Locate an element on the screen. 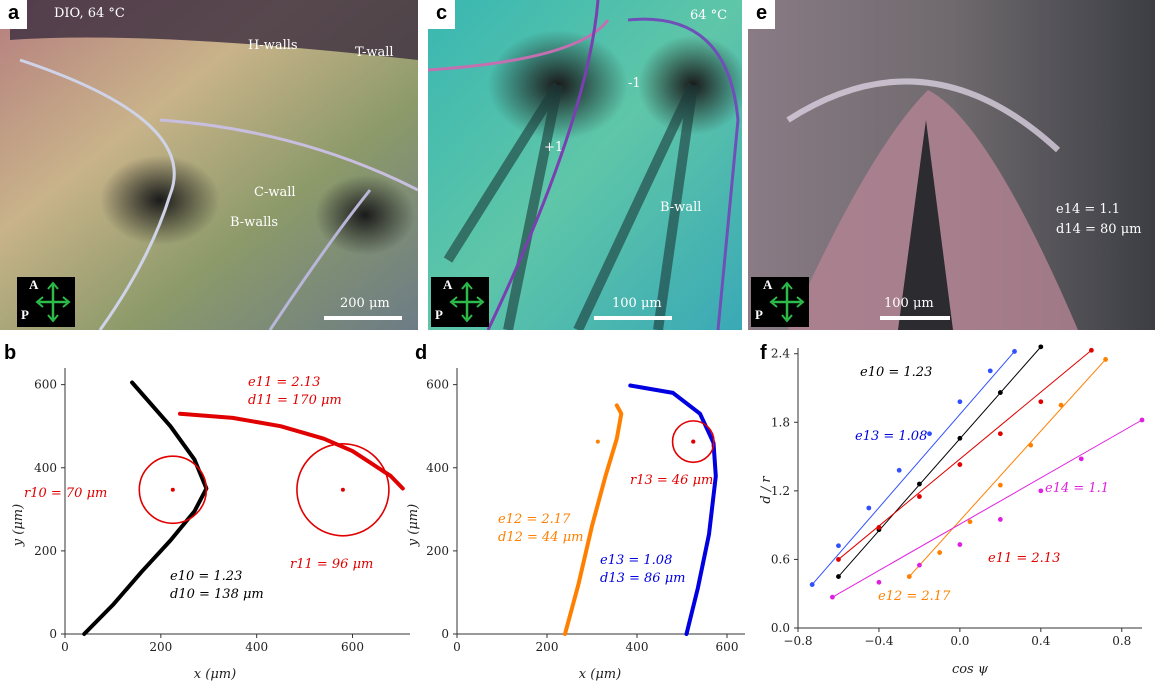 The width and height of the screenshot is (1155, 683). annotation-text: d10 = 138 μm is located at coordinates (217, 594).